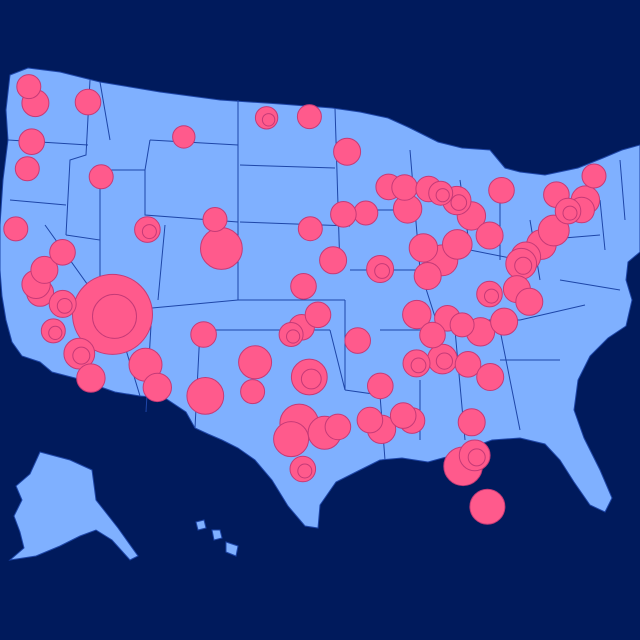 Image resolution: width=640 pixels, height=640 pixels. What do you see at coordinates (217, 538) in the screenshot?
I see `hawaii-shape` at bounding box center [217, 538].